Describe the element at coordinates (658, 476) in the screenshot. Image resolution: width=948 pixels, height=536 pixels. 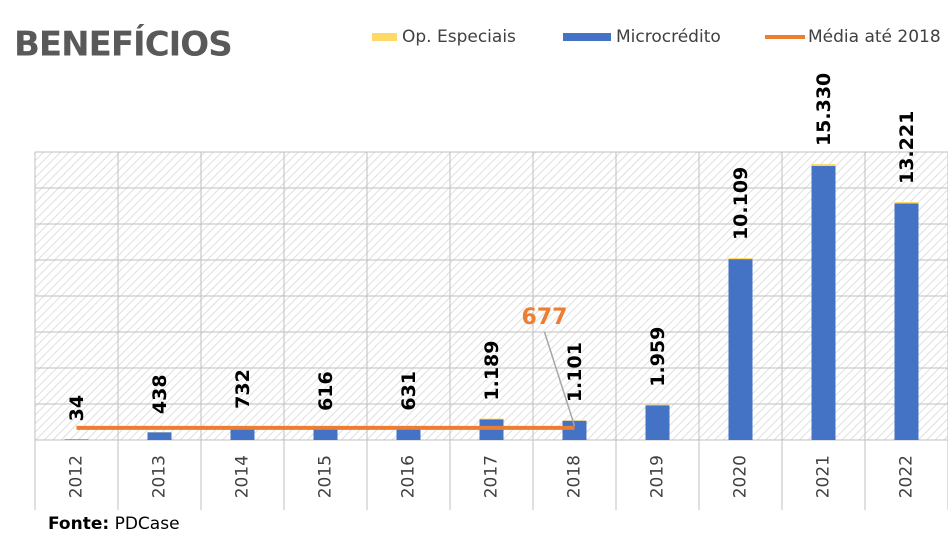
I see `x-tick-label: 2019` at that location.